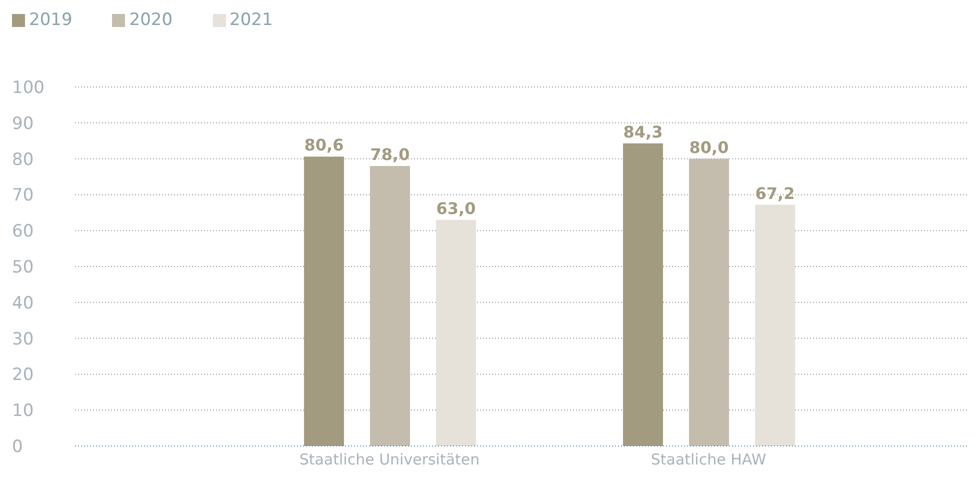 The height and width of the screenshot is (480, 976). Describe the element at coordinates (775, 193) in the screenshot. I see `data-label: 67,2` at that location.